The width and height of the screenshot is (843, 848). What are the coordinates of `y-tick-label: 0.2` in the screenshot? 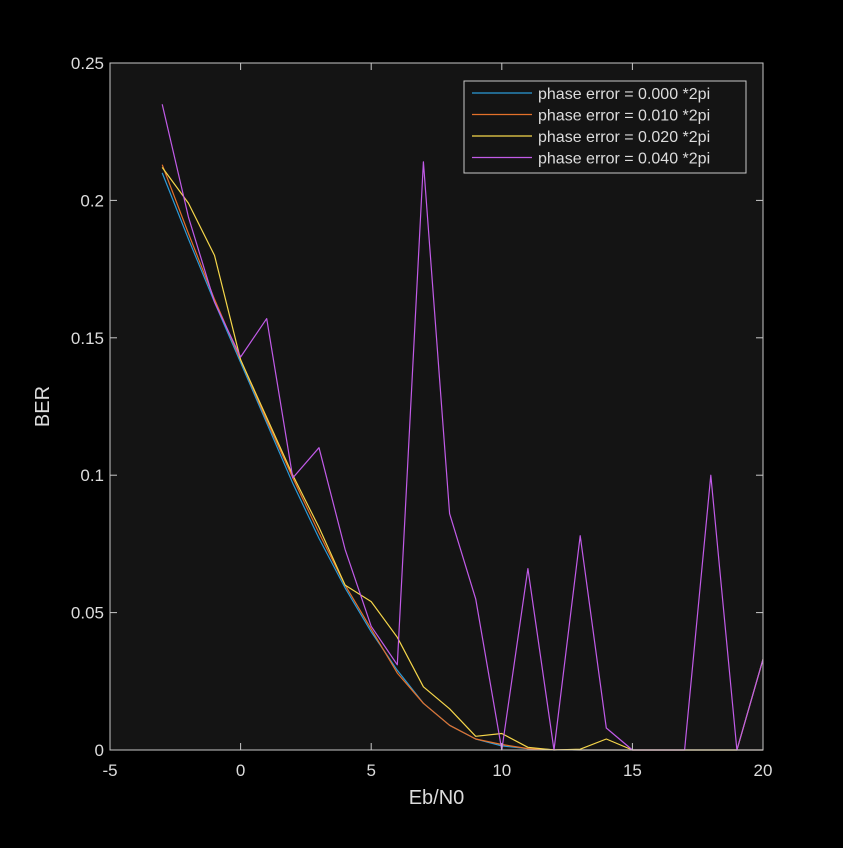 It's located at (92, 200).